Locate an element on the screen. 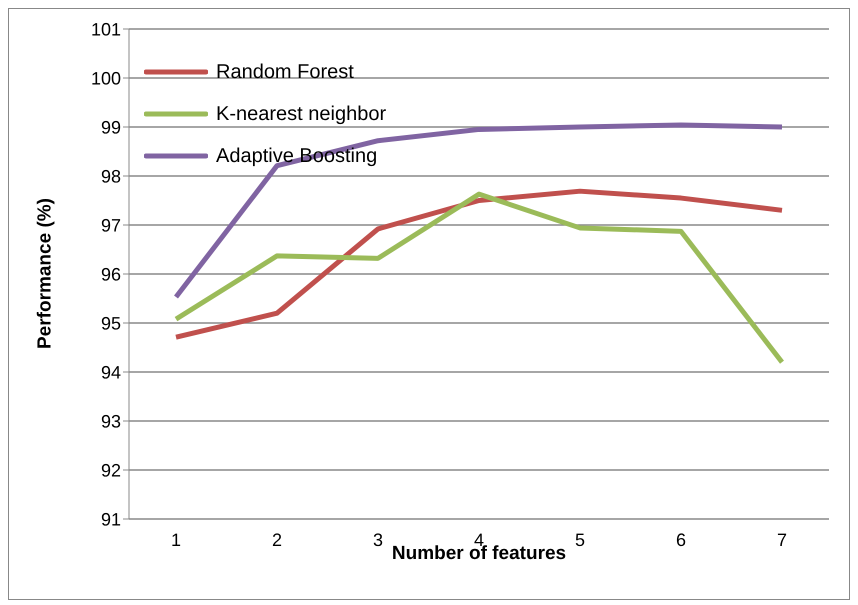 This screenshot has width=858, height=605. x-tick-label: 7 is located at coordinates (782, 540).